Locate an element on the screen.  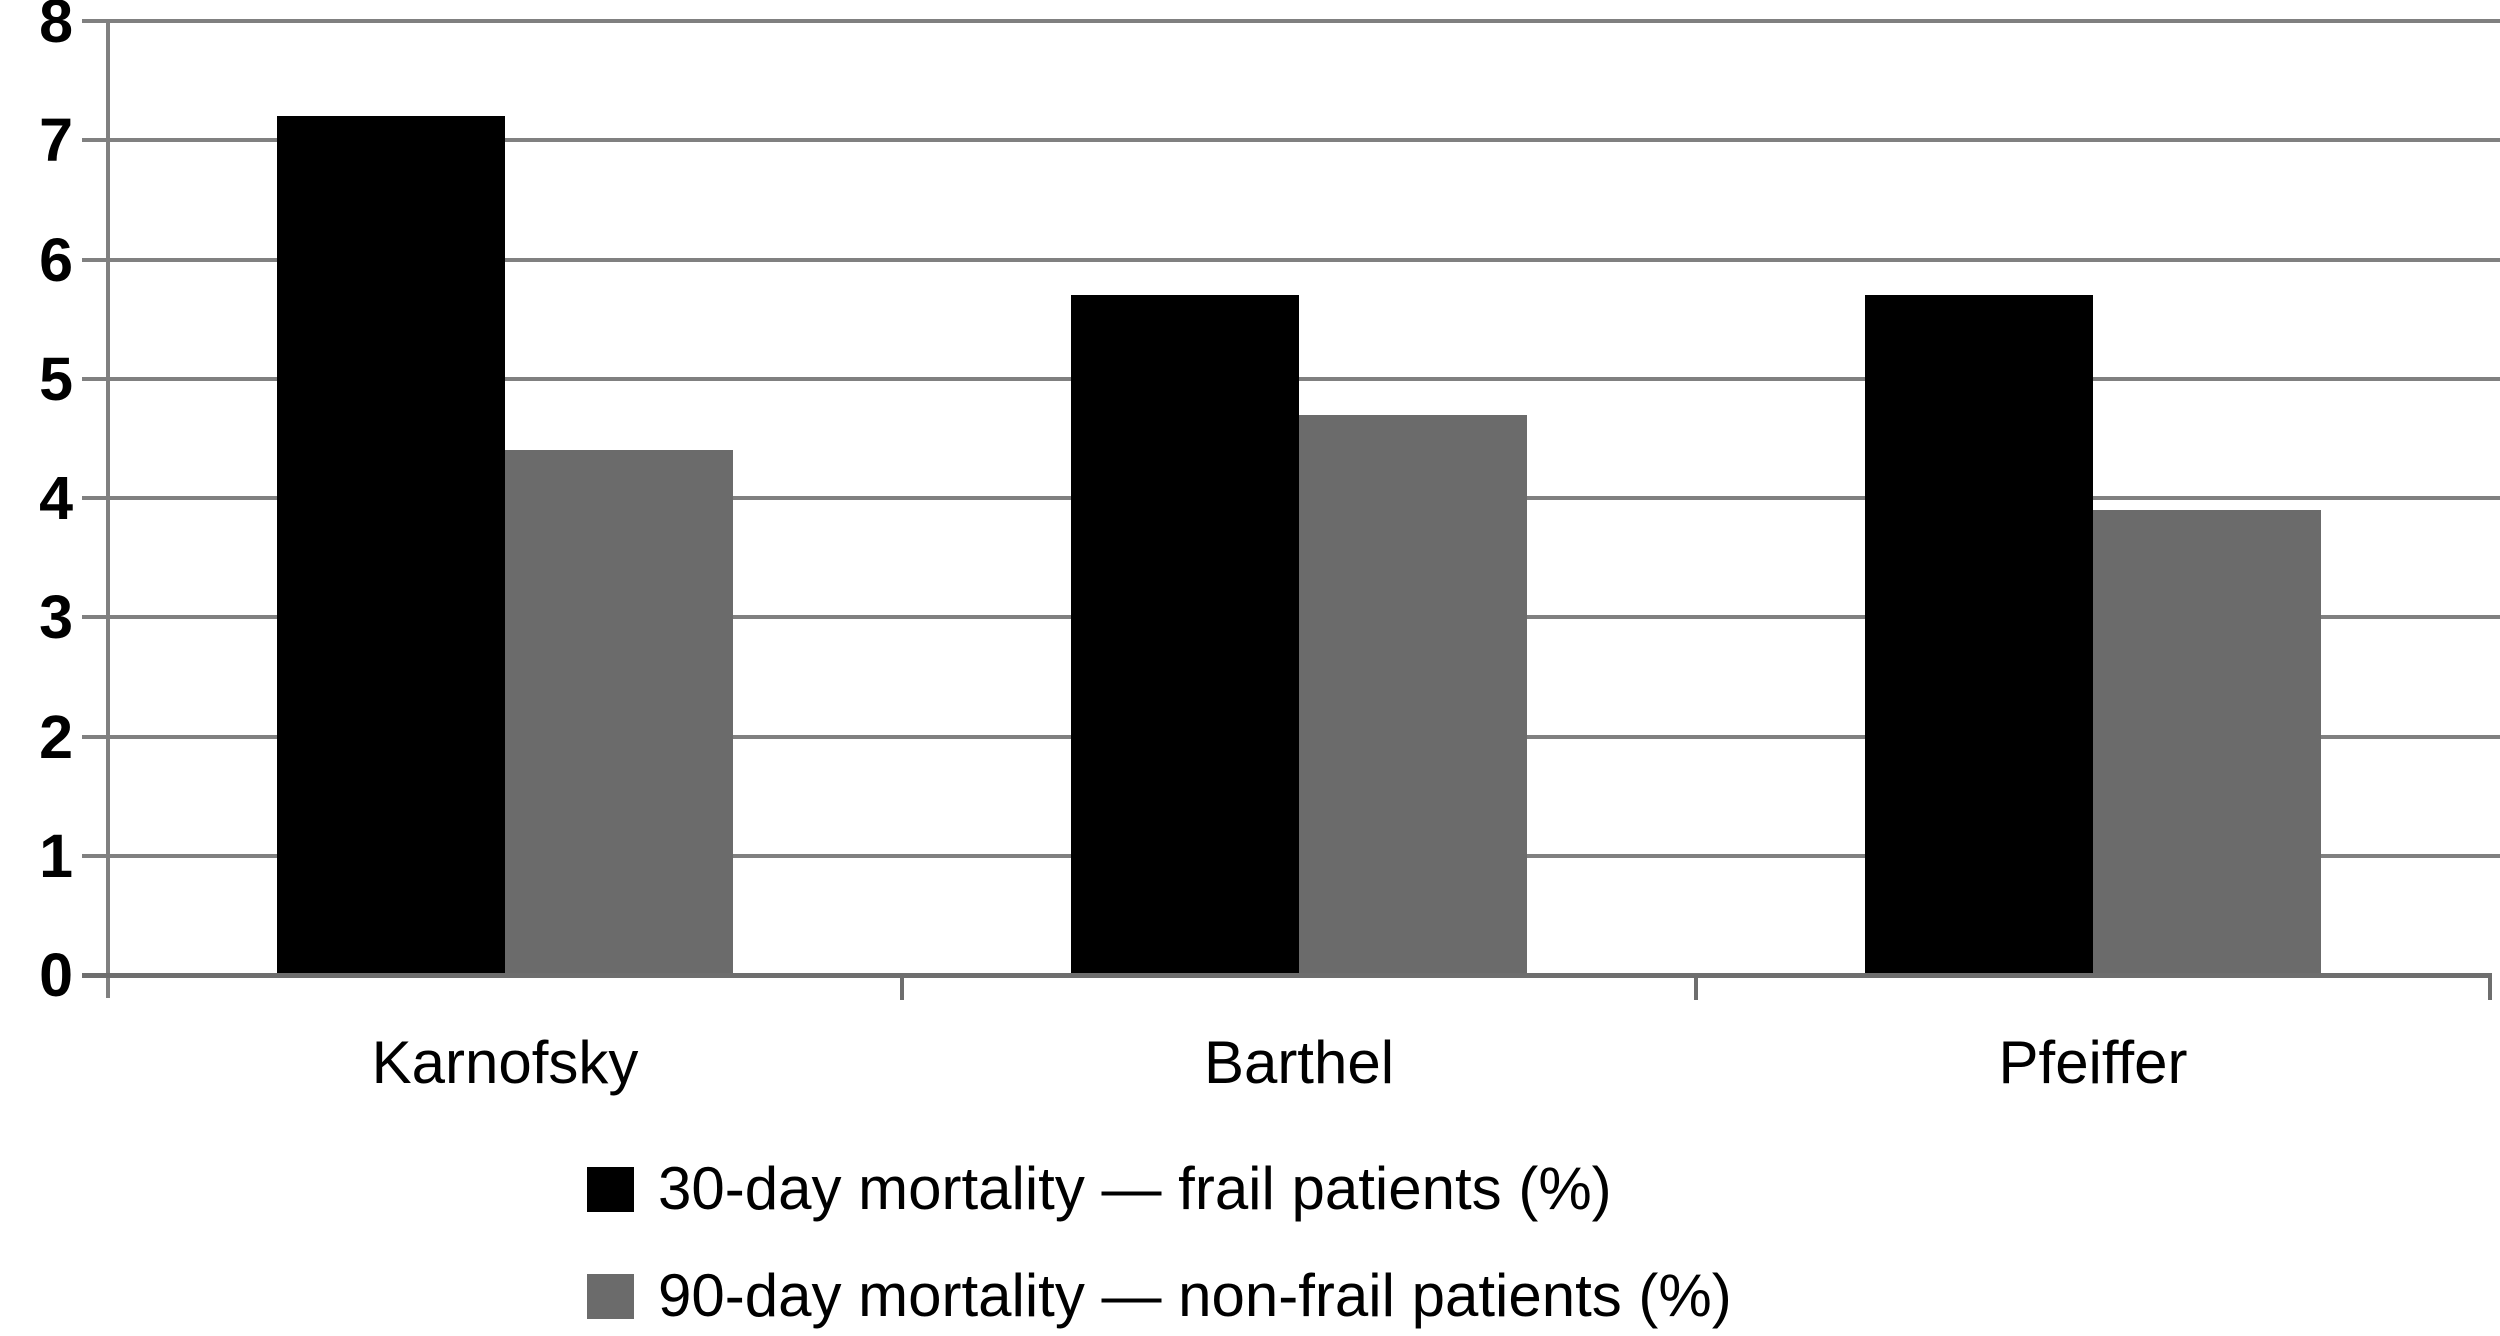
legend-label-30-day-mortality: 30-day mortality — frail patients (%) is located at coordinates (1135, 1188).